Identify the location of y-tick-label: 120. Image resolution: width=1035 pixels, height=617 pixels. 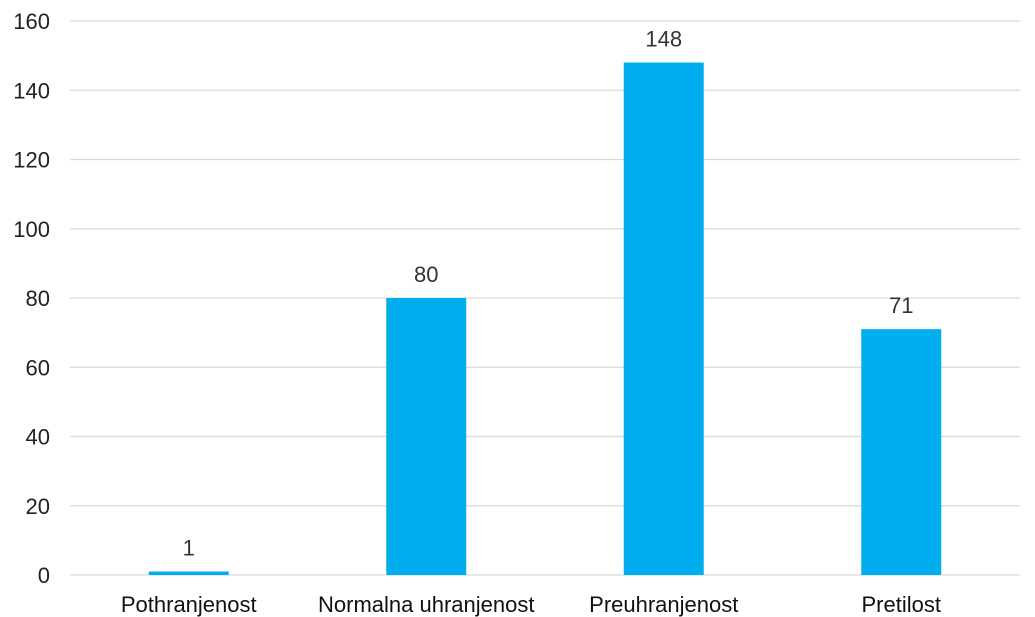
(31, 160).